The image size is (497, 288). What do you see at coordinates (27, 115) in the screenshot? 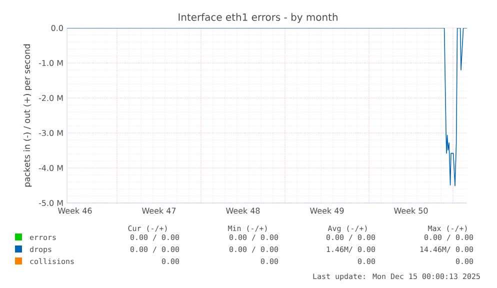
I see `y-axis-title: packets in (-) / out (+) per second` at bounding box center [27, 115].